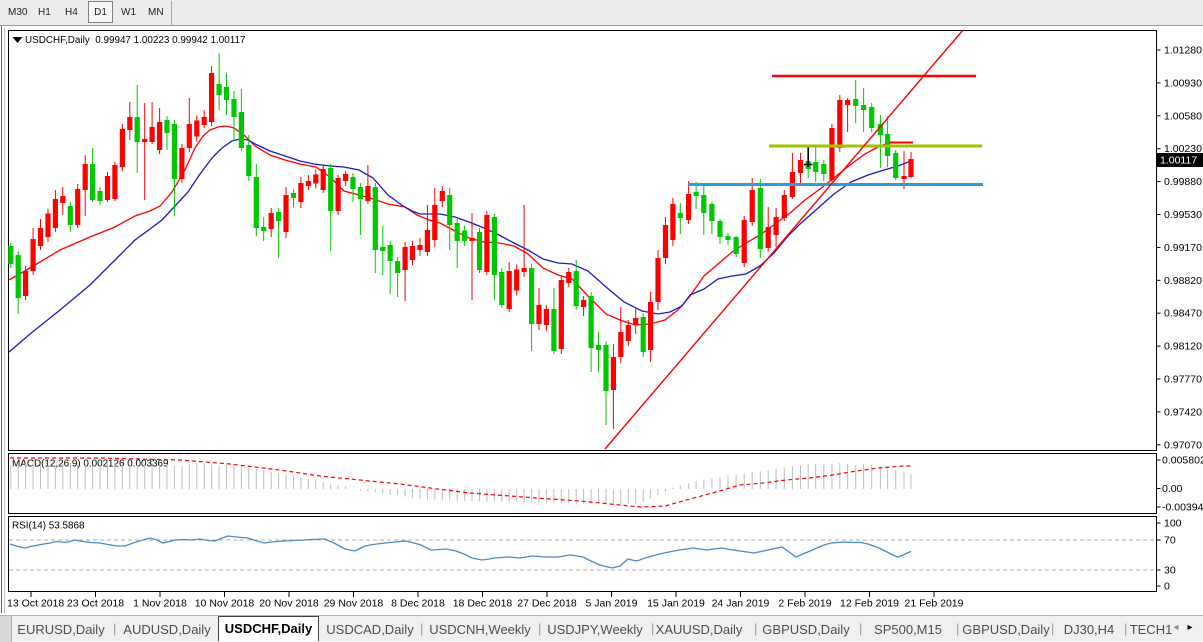 The image size is (1203, 642). Describe the element at coordinates (676, 604) in the screenshot. I see `svg-text: 15 Jan 2019` at that location.